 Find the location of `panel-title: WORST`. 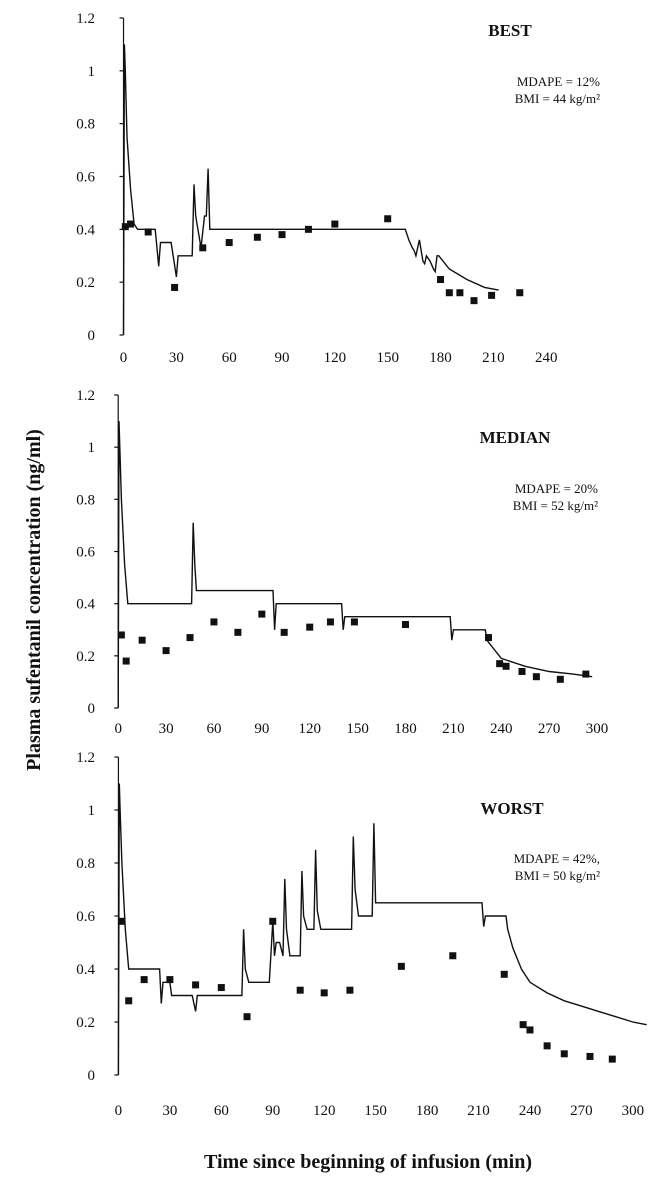

panel-title: WORST is located at coordinates (512, 808).